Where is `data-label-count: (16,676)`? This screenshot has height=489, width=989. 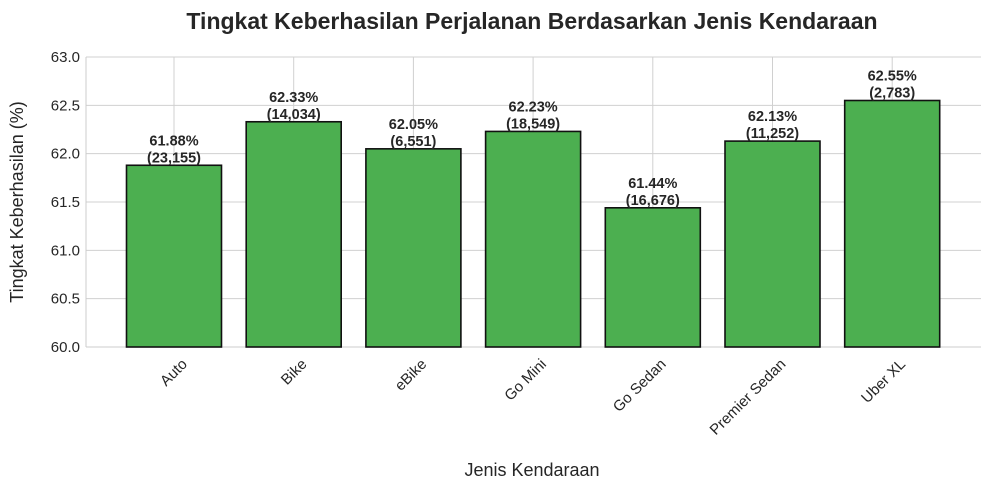
data-label-count: (16,676) is located at coordinates (653, 201).